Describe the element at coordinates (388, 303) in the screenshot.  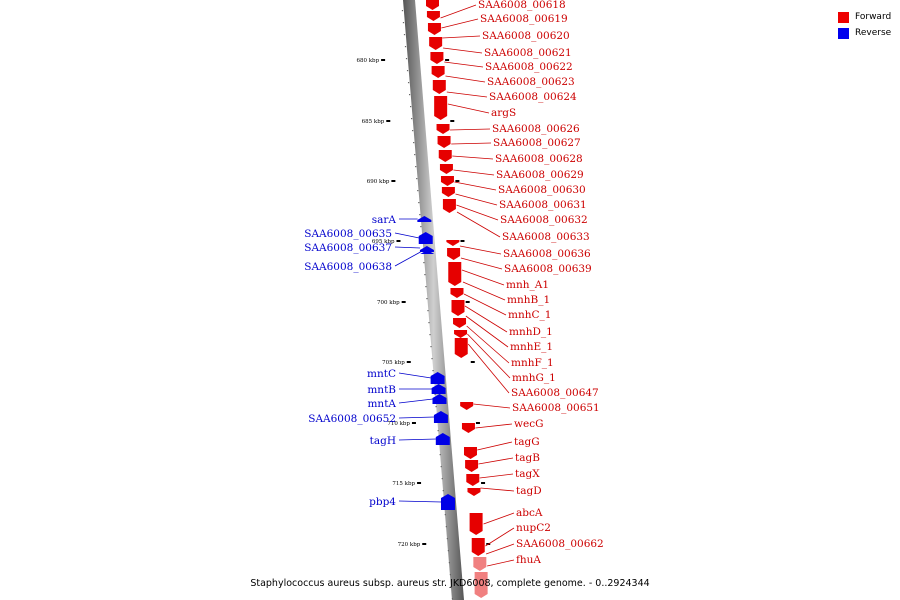
I see `kbp-tick-label: 700 kbp` at that location.